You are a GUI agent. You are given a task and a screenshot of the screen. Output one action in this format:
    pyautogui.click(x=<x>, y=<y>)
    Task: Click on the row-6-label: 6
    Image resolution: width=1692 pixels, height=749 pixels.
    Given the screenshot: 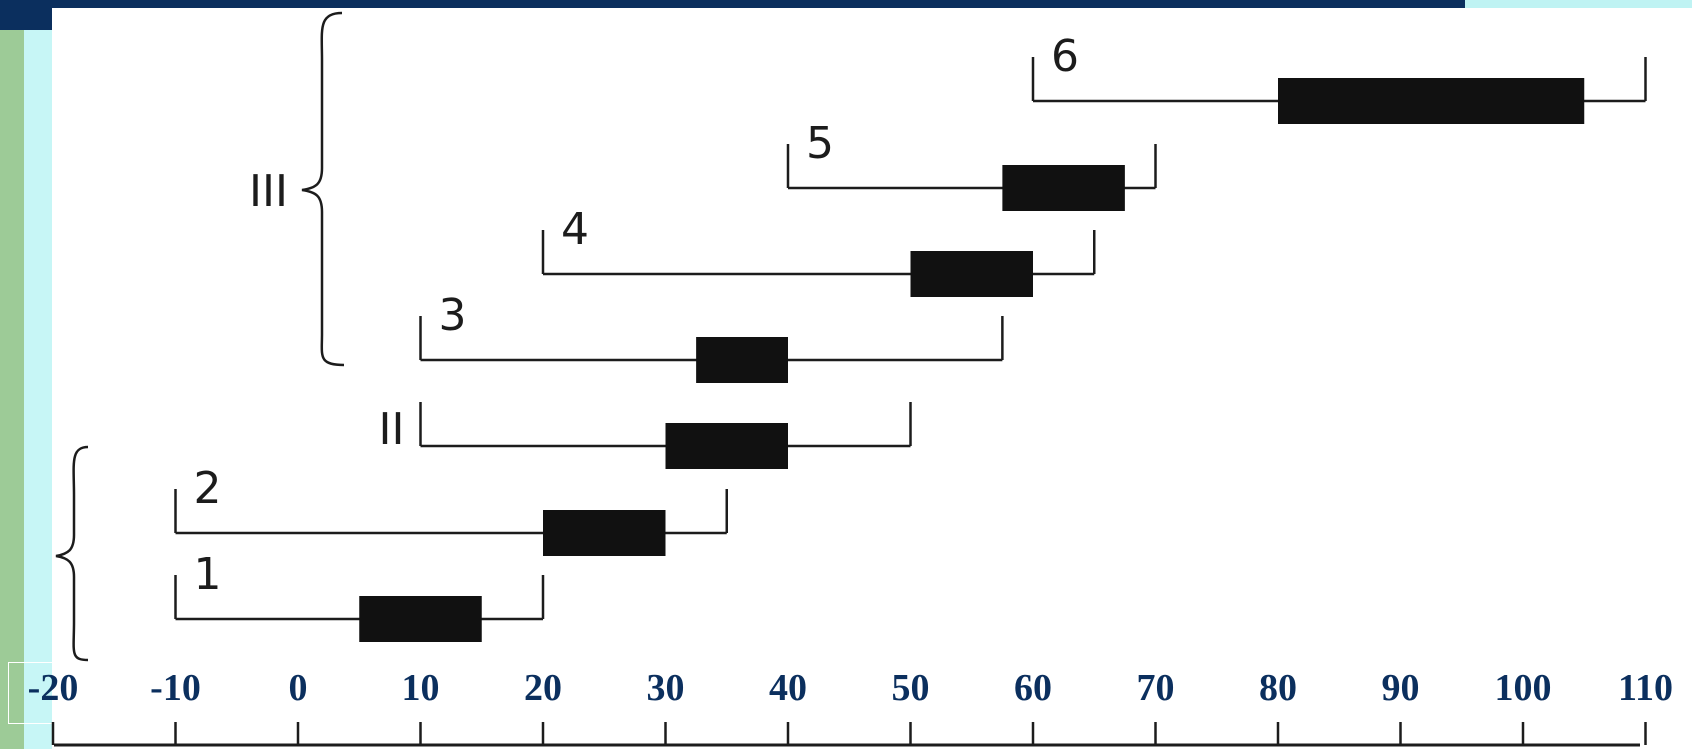 What is the action you would take?
    pyautogui.click(x=1065, y=56)
    